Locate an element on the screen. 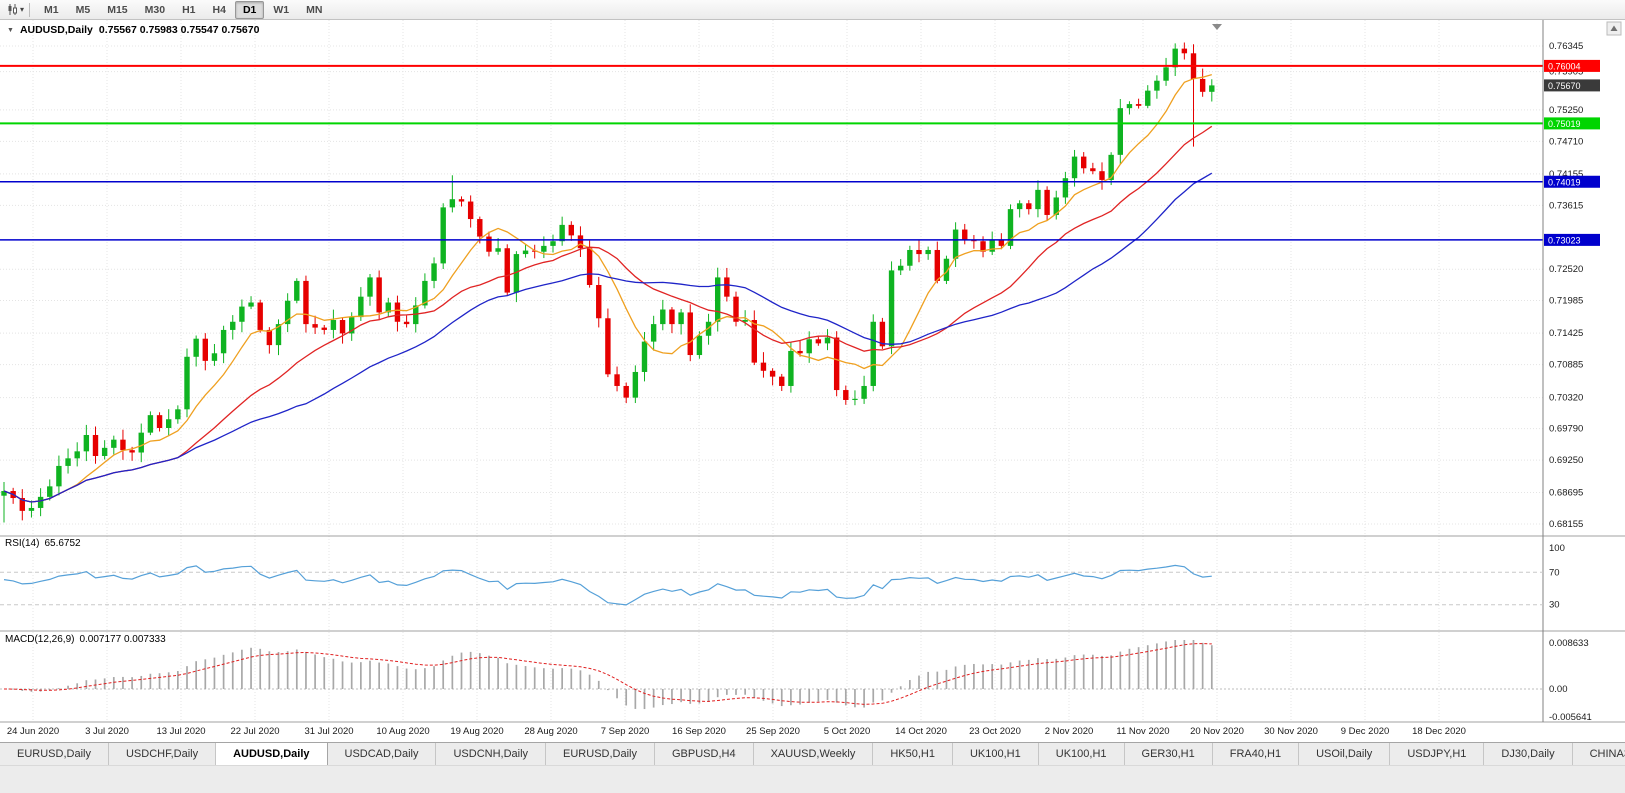  rsi-panel: 100 70 30 is located at coordinates (782, 577).